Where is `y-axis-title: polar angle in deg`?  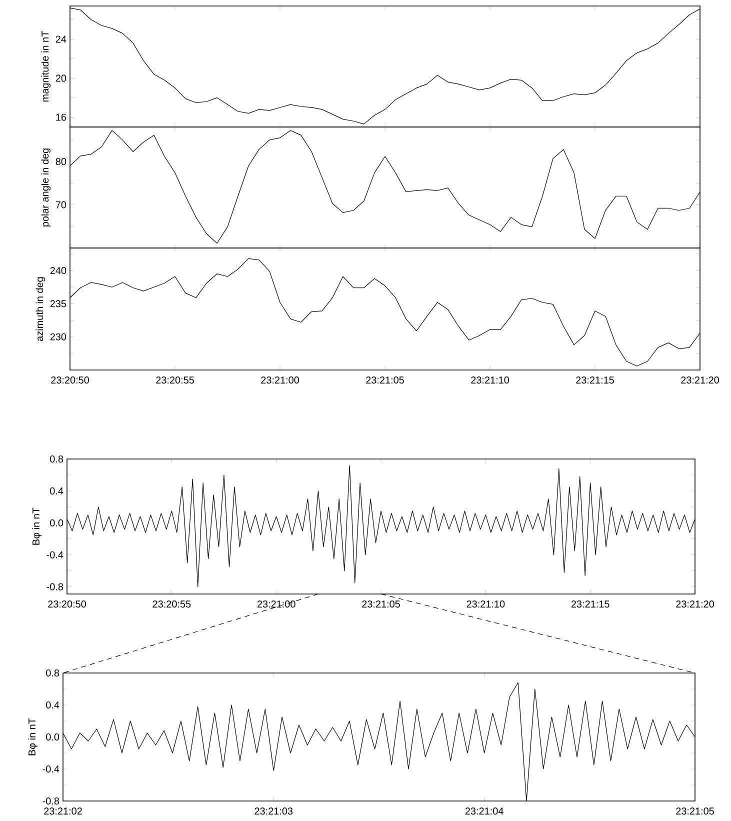 y-axis-title: polar angle in deg is located at coordinates (46, 187).